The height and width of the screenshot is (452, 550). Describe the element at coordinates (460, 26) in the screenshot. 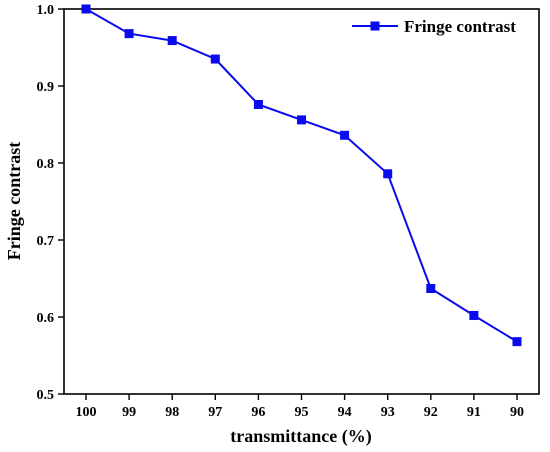

I see `legend-label: Fringe contrast` at that location.